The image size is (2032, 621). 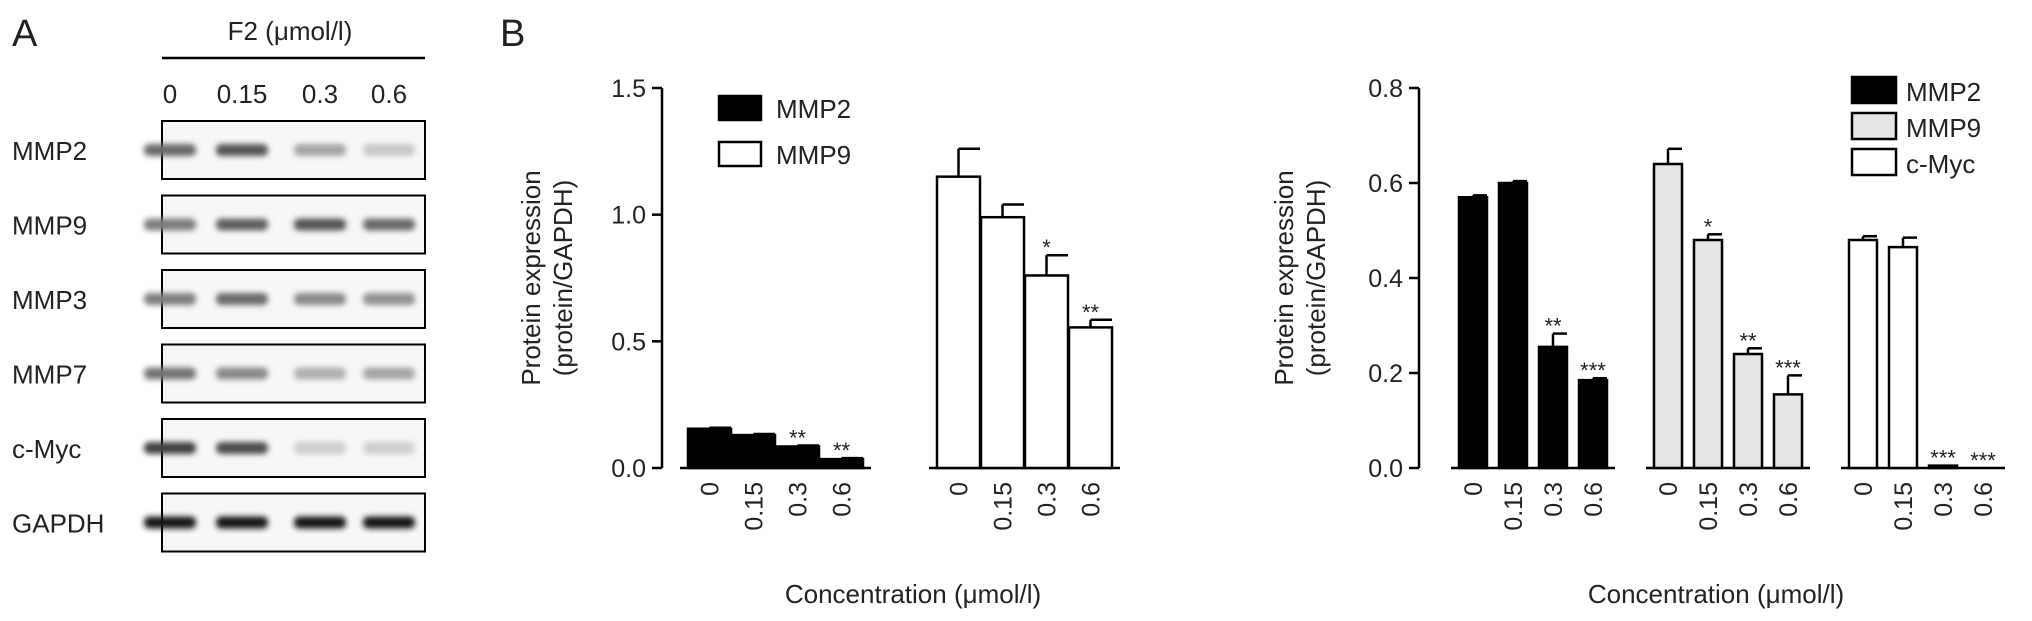 What do you see at coordinates (1300, 277) in the screenshot?
I see `y-axis-title: Protein expression(protein/GAPDH)` at bounding box center [1300, 277].